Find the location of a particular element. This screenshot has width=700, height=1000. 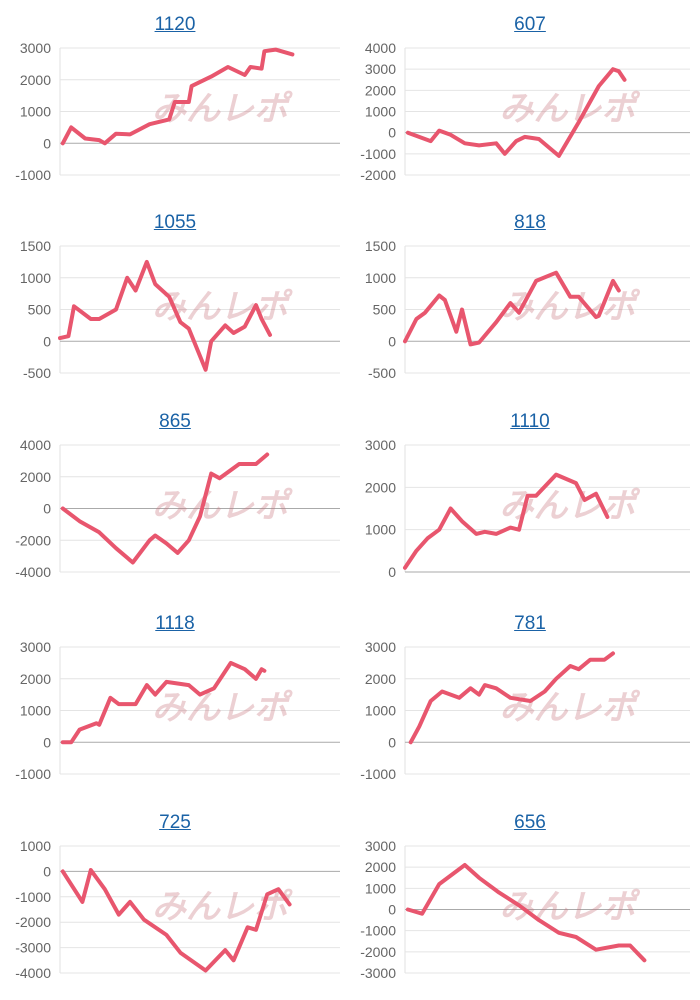

chart-title-link: 1118 is located at coordinates (175, 623).